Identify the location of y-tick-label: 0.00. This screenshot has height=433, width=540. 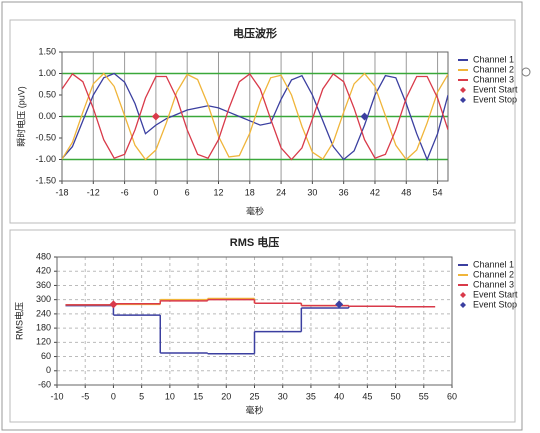
(47, 116).